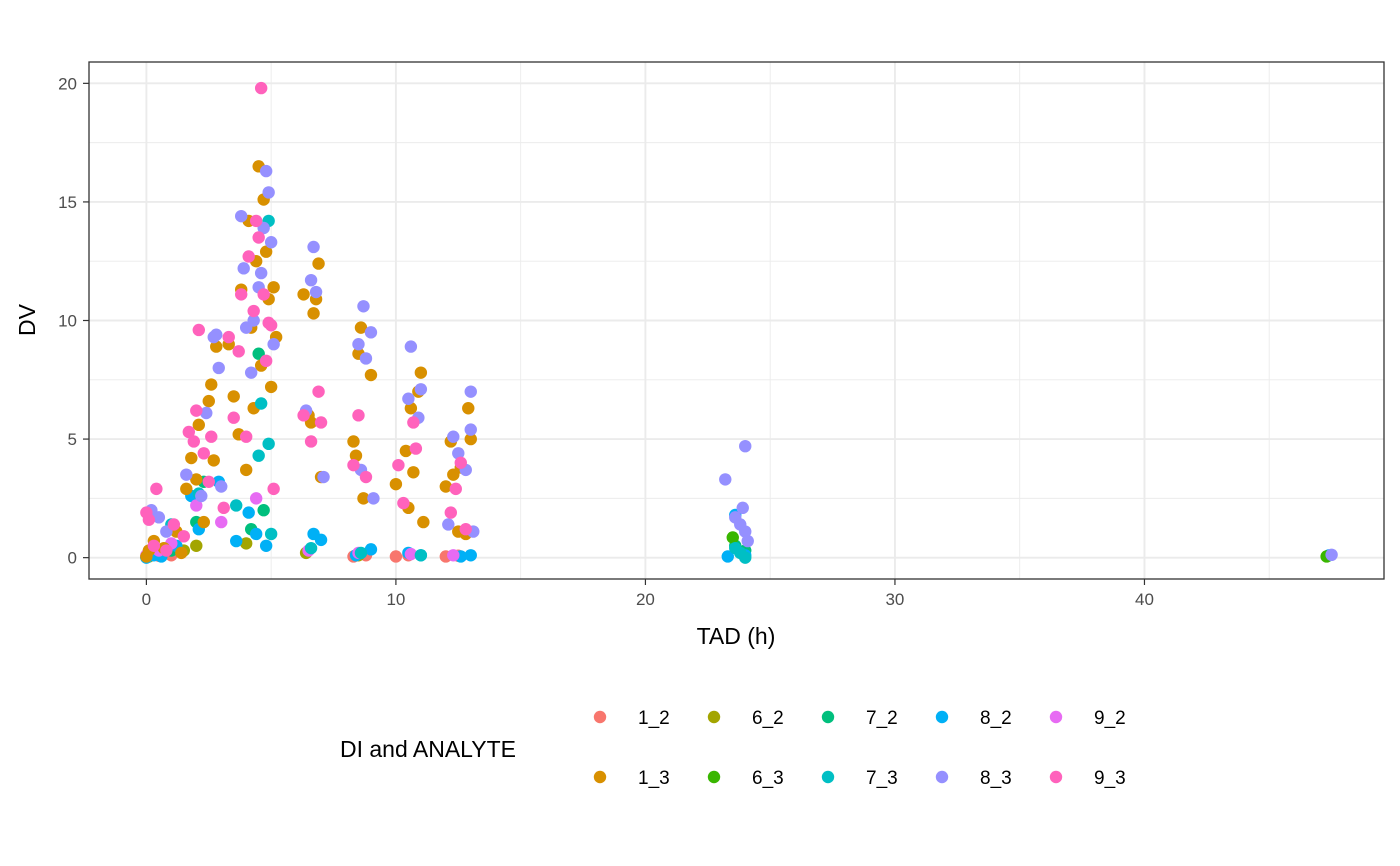 The width and height of the screenshot is (1400, 866). Describe the element at coordinates (1110, 778) in the screenshot. I see `legend-label-9_3: 9_3` at that location.